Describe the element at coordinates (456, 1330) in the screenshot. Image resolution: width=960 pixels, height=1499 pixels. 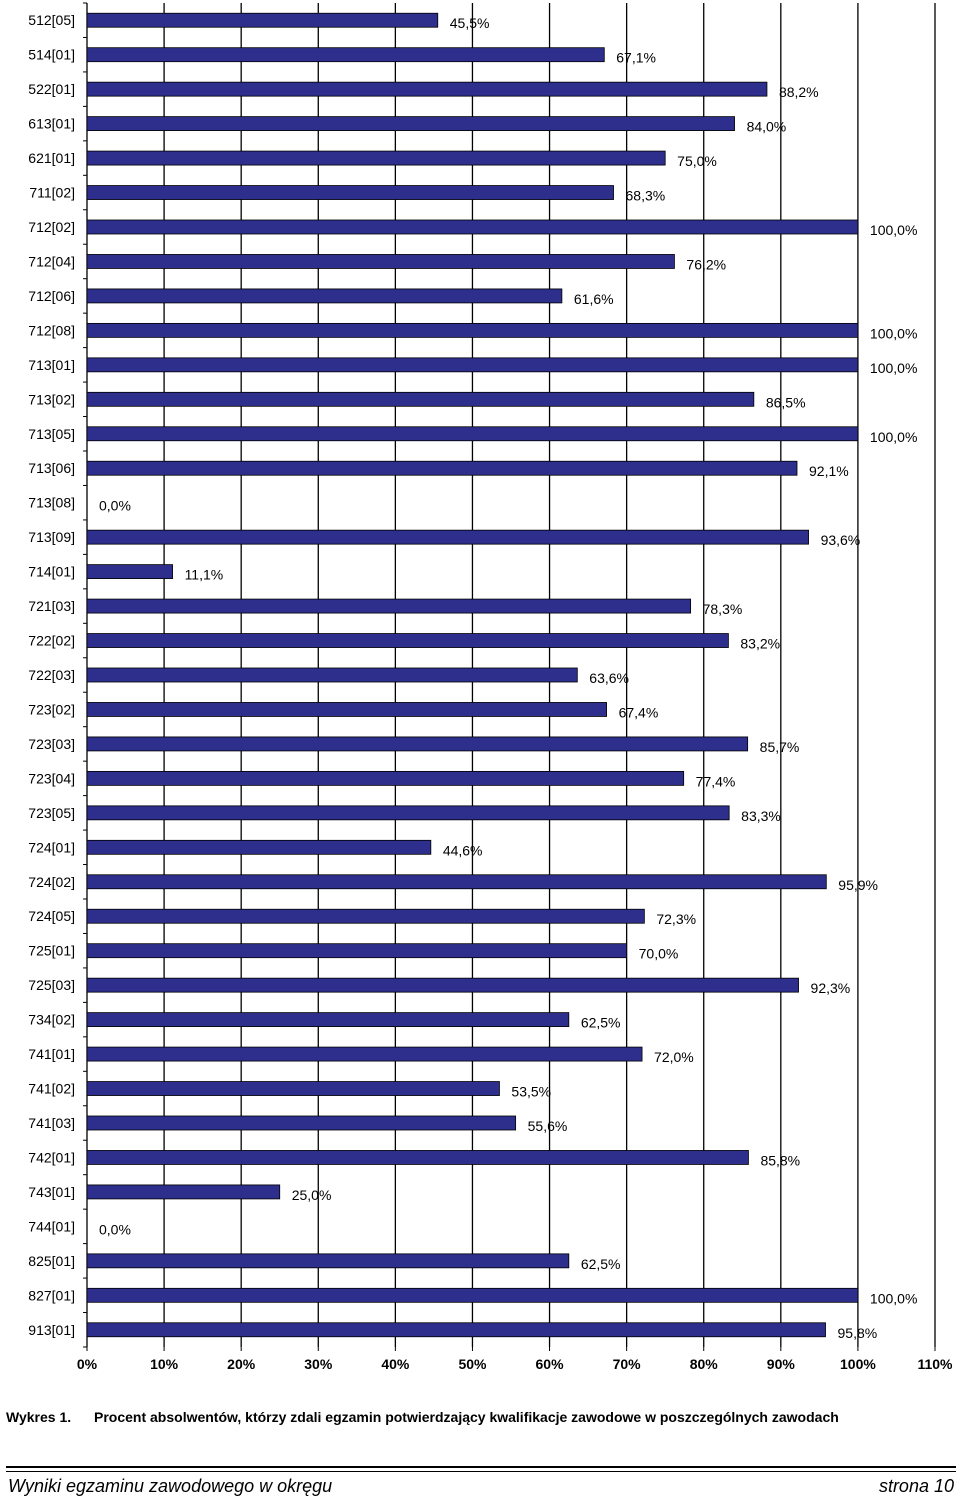
I see `bar-913[01]` at that location.